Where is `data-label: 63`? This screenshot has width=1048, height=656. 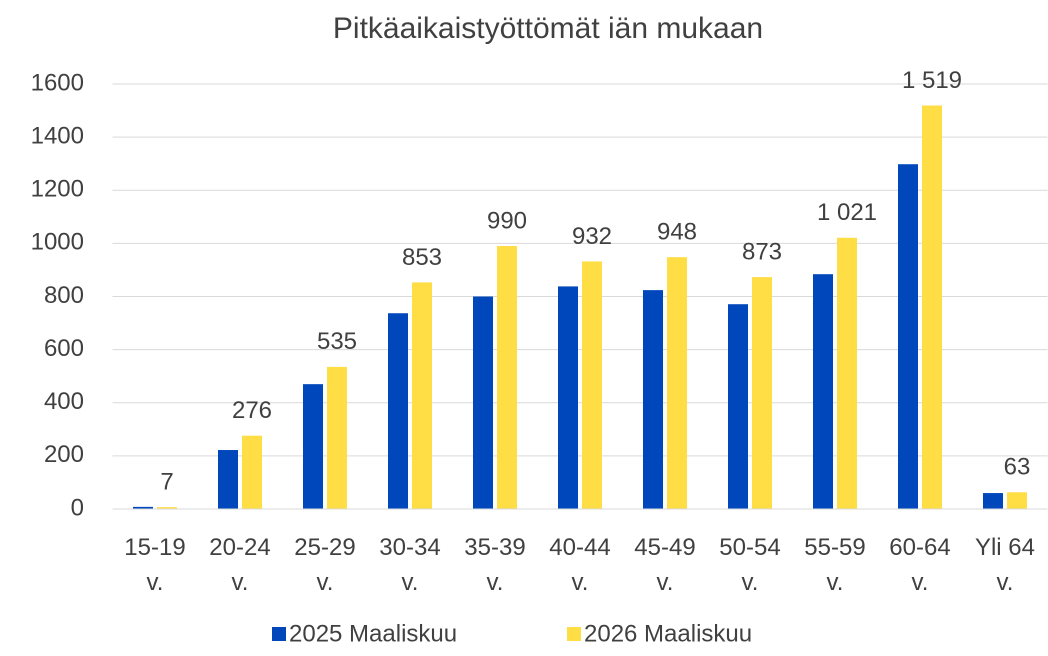 data-label: 63 is located at coordinates (1017, 467).